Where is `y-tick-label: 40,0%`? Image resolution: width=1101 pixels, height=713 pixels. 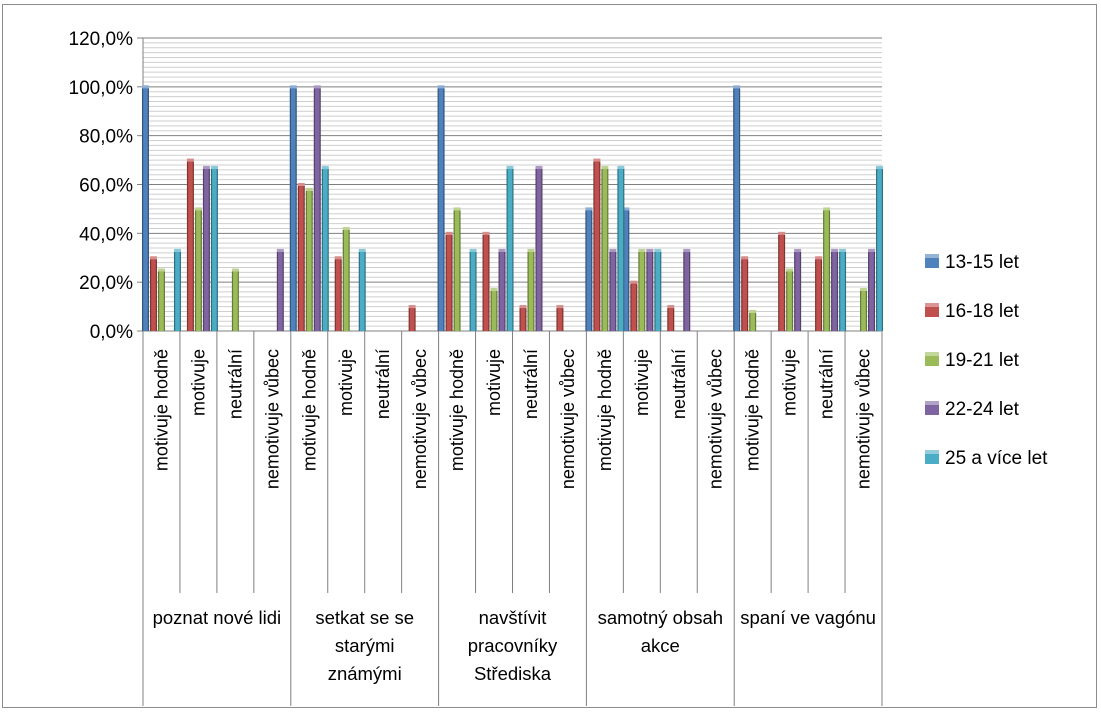
y-tick-label: 40,0% is located at coordinates (106, 234).